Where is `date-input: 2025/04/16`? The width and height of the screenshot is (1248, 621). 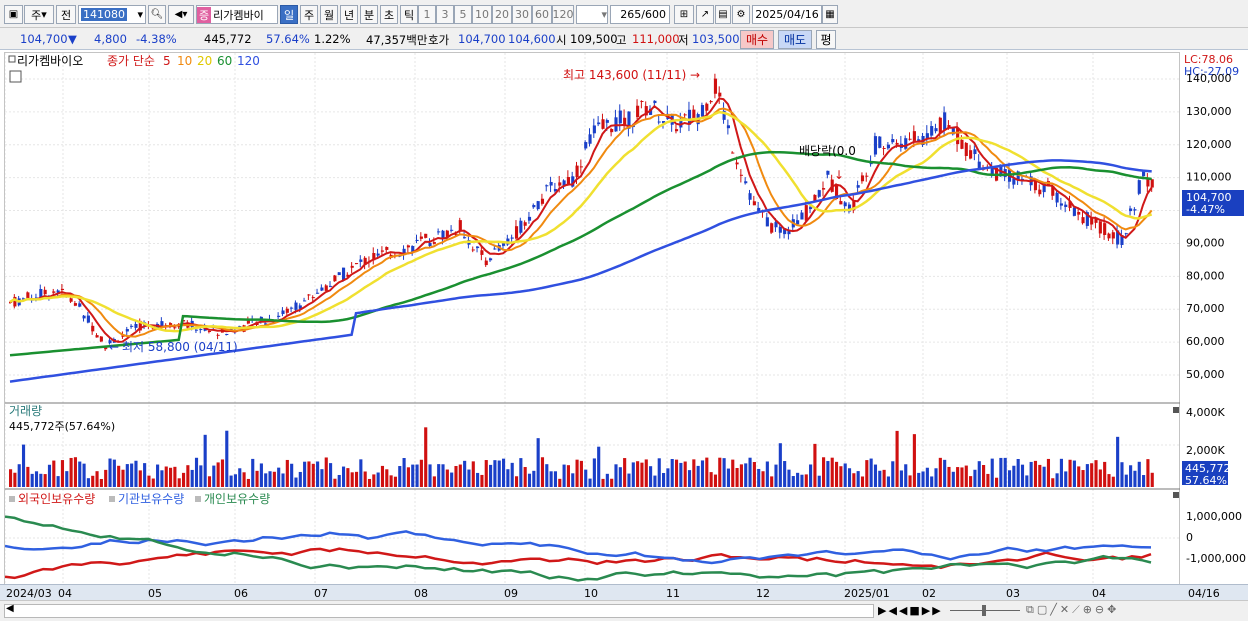 date-input: 2025/04/16 is located at coordinates (787, 14).